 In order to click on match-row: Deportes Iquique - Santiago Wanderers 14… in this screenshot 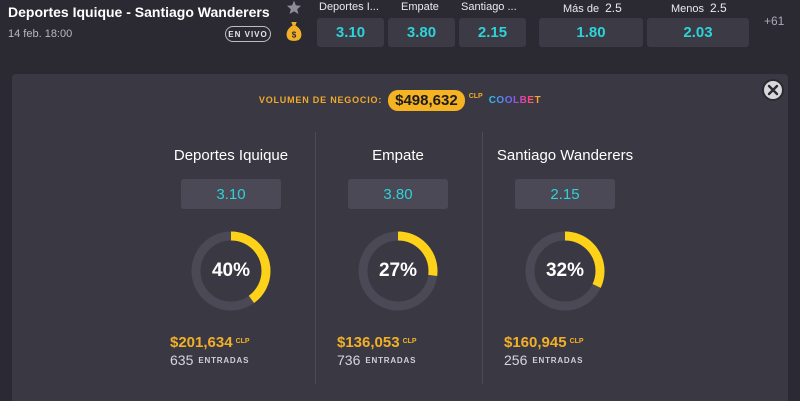, I will do `click(400, 28)`.